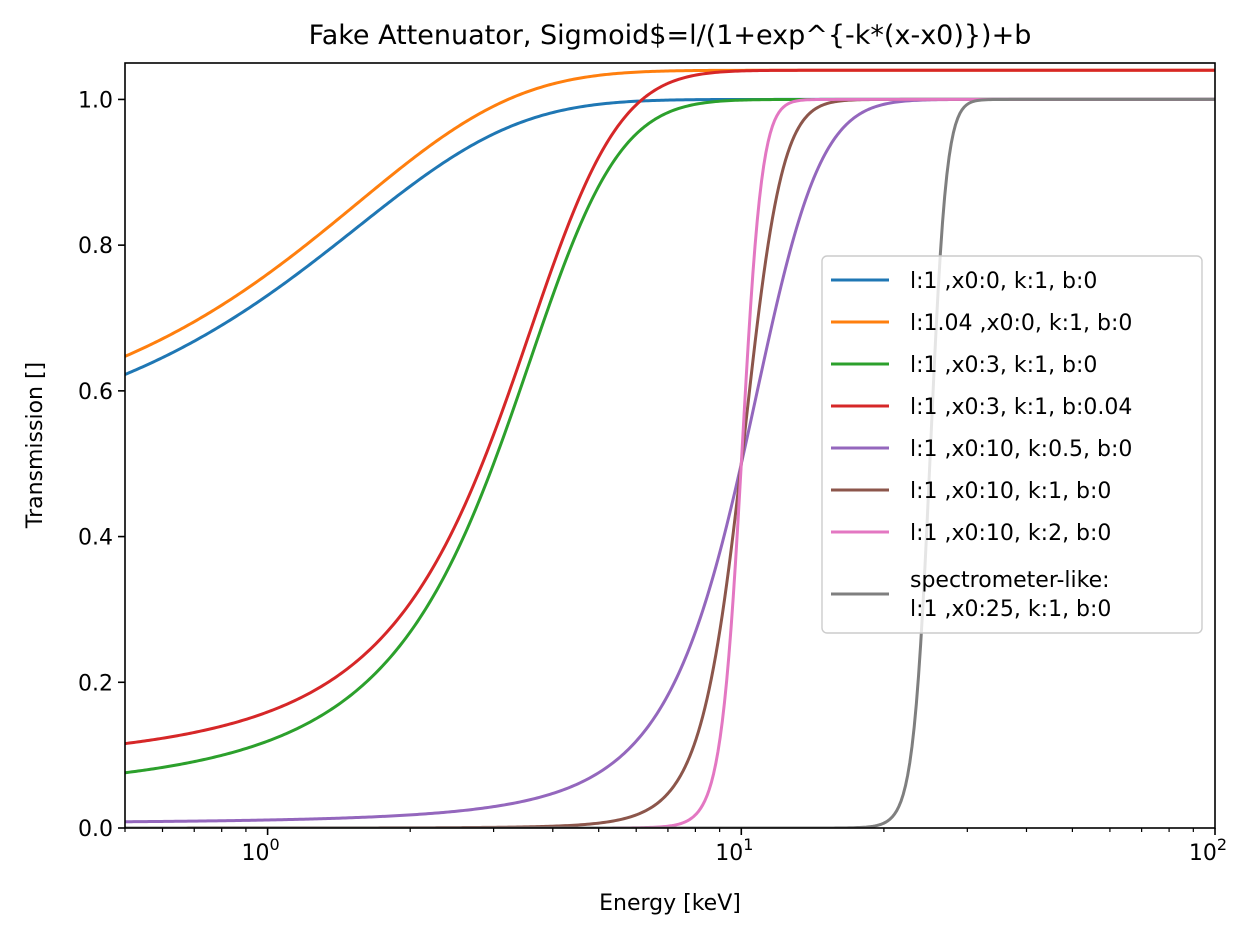  What do you see at coordinates (1021, 323) in the screenshot?
I see `legend-label-2: l:1.04 ,x0:0, k:1, b:0` at bounding box center [1021, 323].